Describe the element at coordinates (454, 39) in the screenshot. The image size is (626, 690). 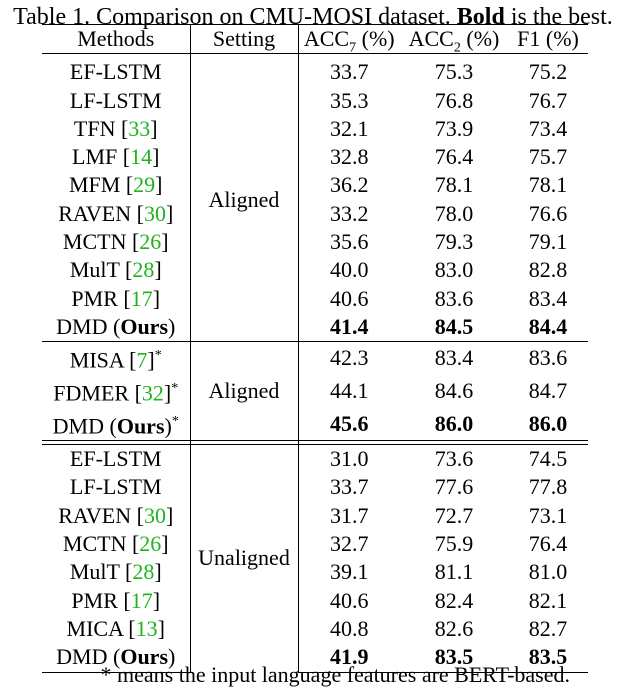
I see `header-acc2: ACC2 (%)` at that location.